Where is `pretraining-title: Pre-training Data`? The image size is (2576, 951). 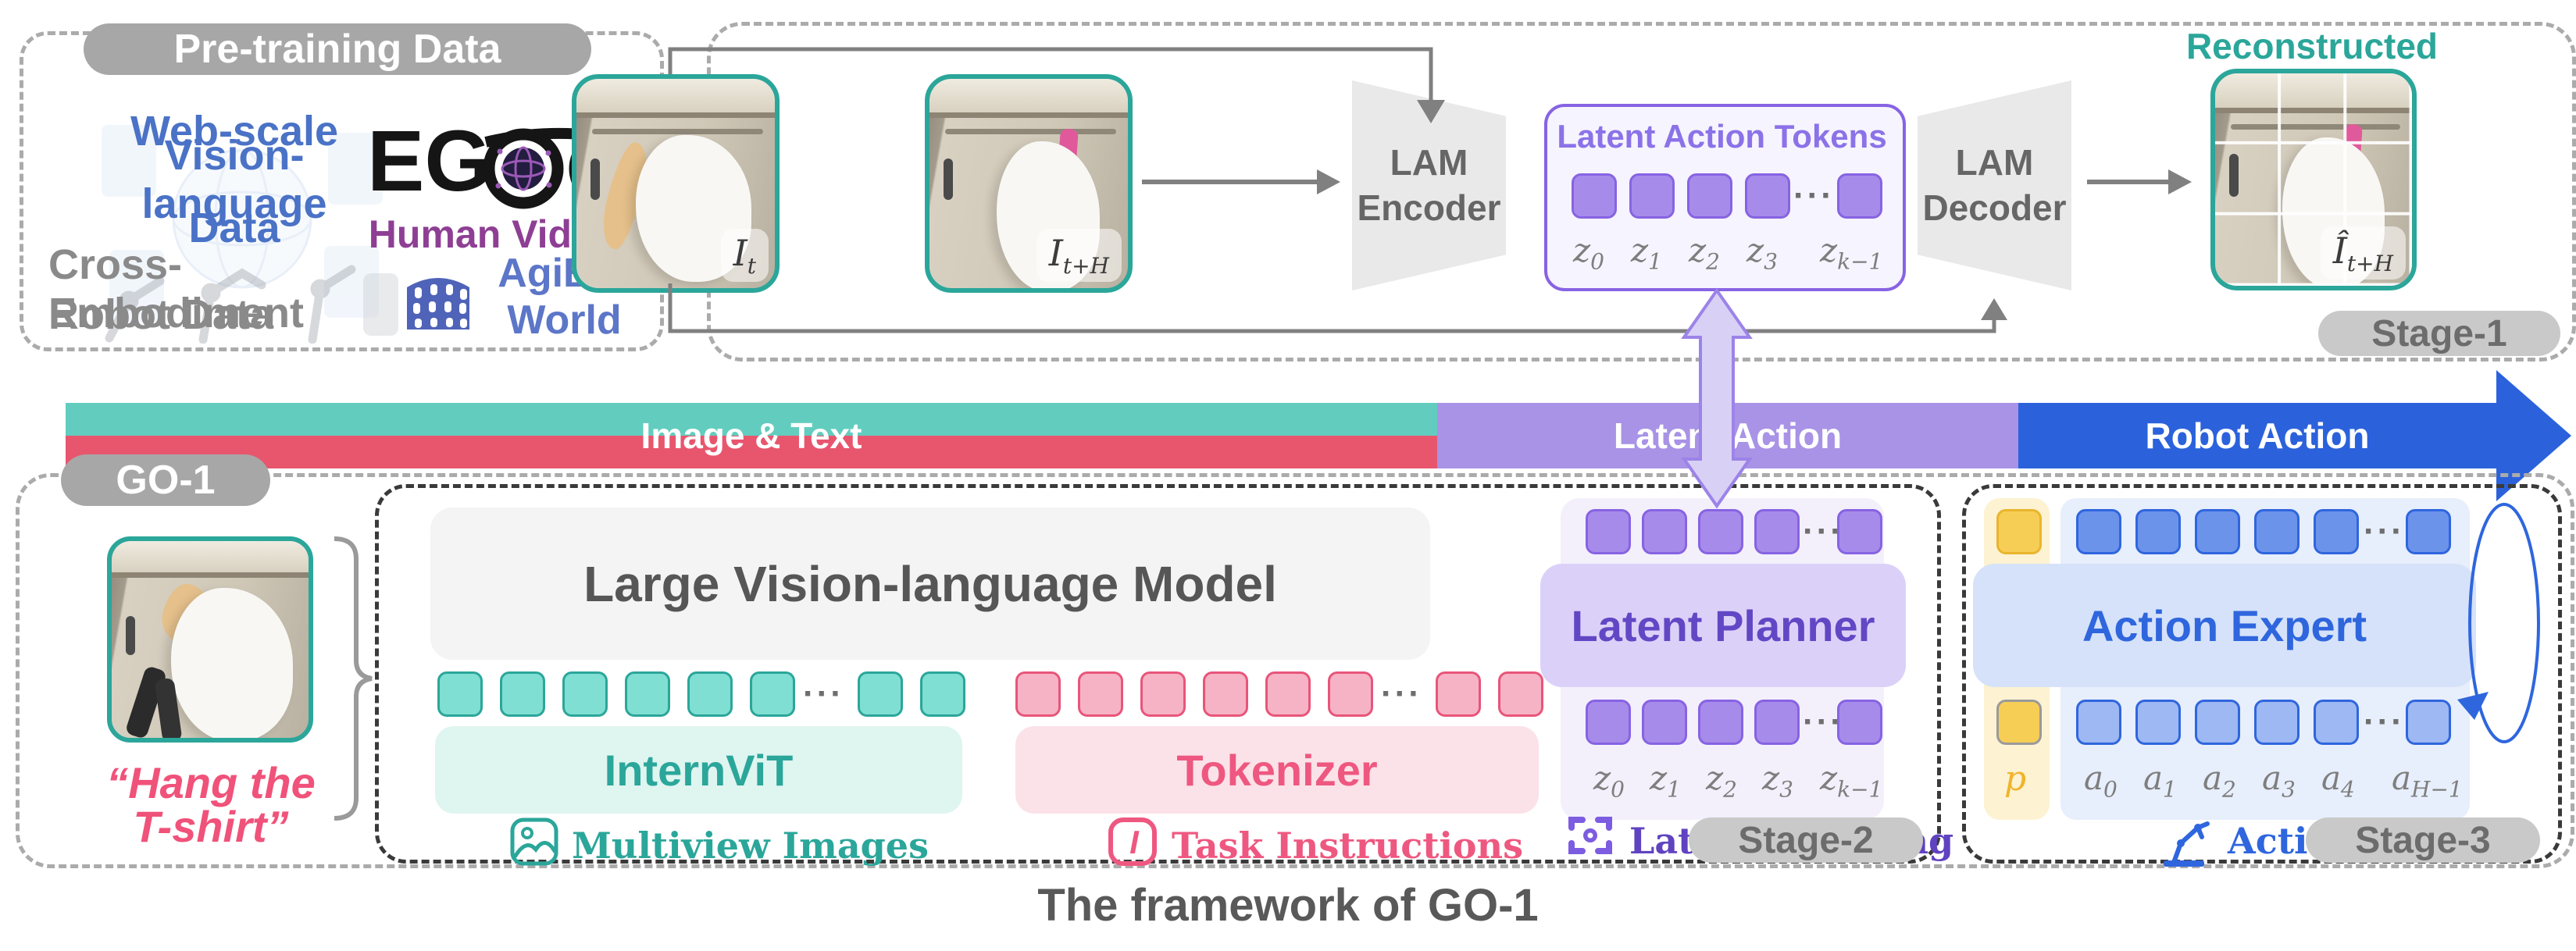
pretraining-title: Pre-training Data is located at coordinates (337, 49).